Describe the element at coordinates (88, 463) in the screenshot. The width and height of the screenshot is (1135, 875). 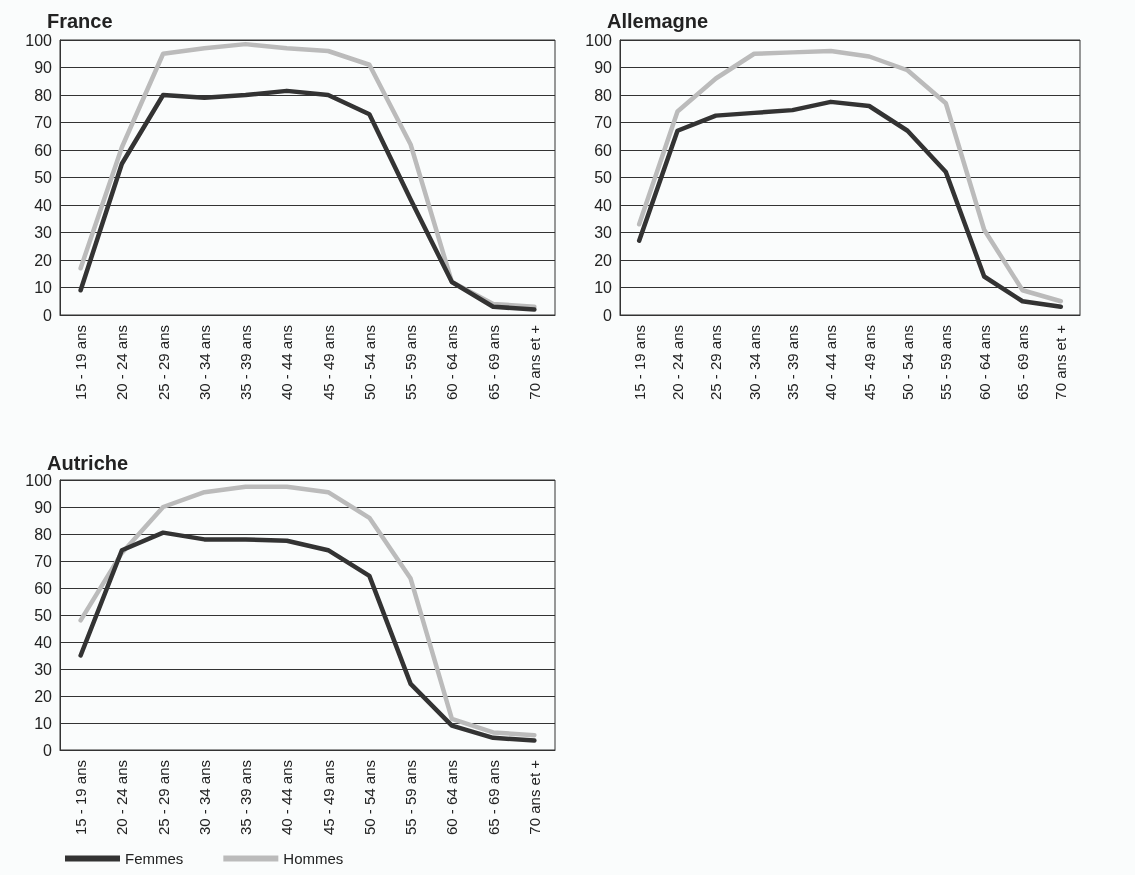
I see `chart-title: Autriche` at that location.